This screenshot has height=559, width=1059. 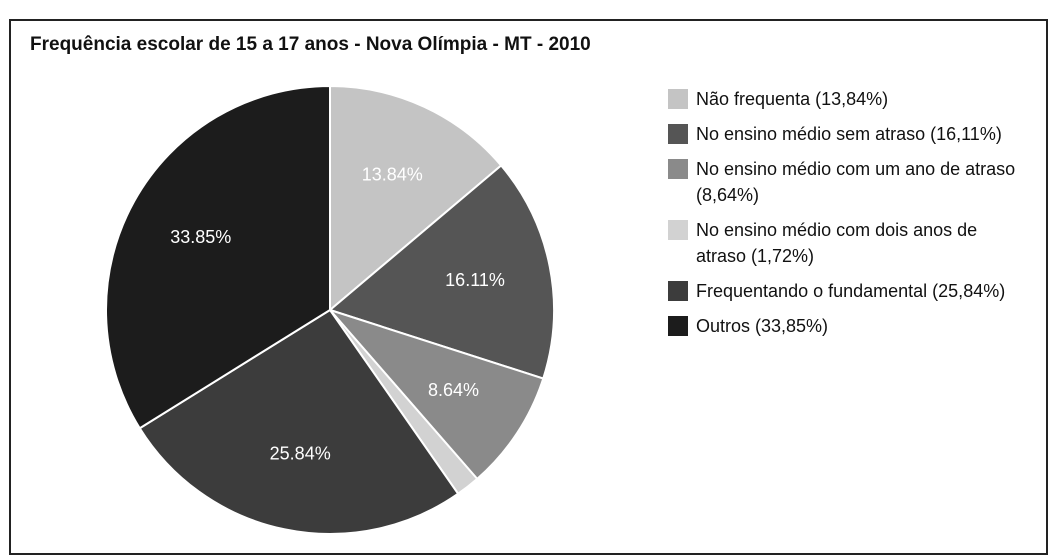 What do you see at coordinates (762, 326) in the screenshot?
I see `legend-label: Outros (33,85%)` at bounding box center [762, 326].